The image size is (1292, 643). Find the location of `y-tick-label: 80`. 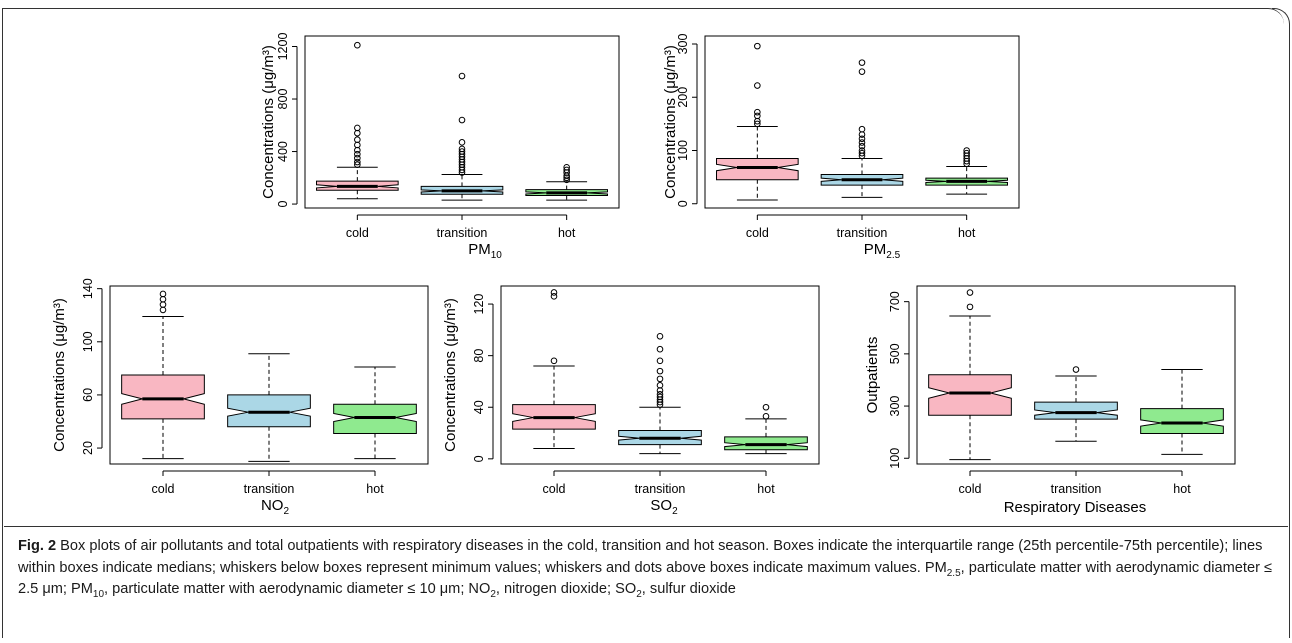

y-tick-label: 80 is located at coordinates (479, 356).